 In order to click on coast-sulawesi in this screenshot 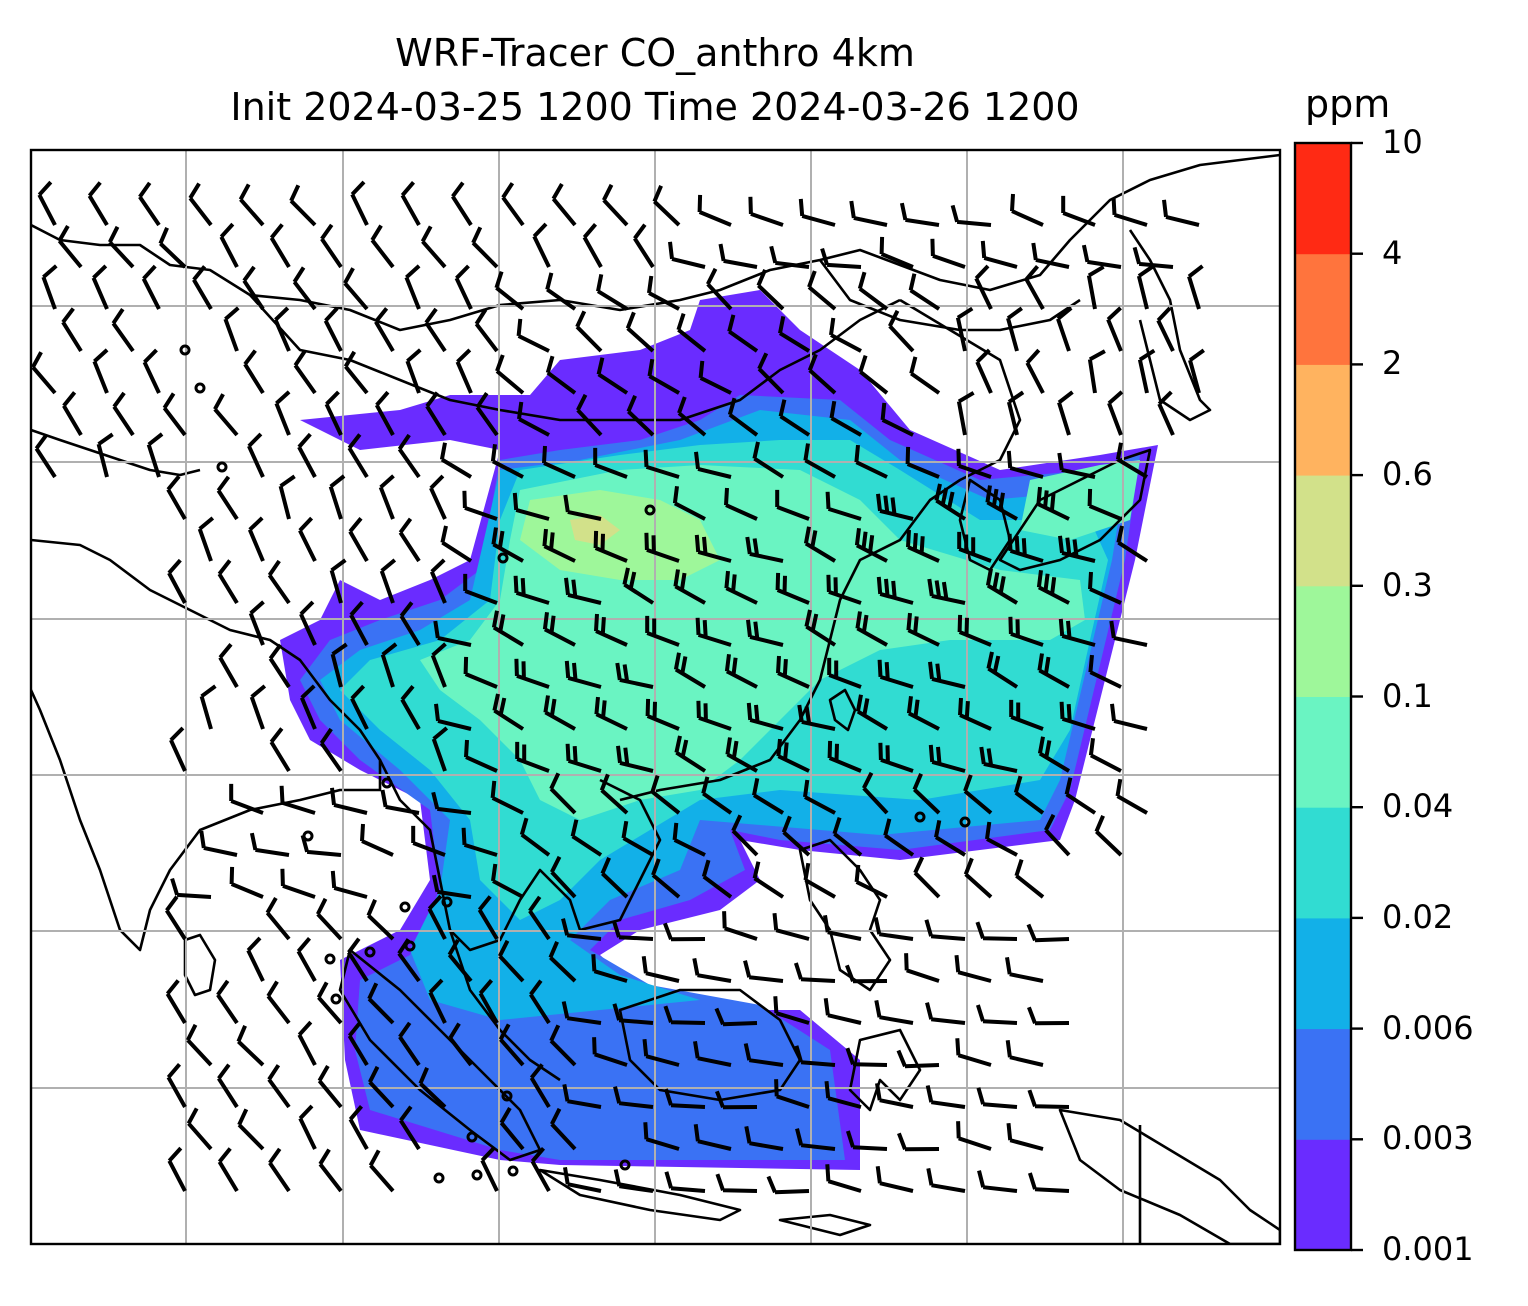, I will do `click(885, 1070)`.